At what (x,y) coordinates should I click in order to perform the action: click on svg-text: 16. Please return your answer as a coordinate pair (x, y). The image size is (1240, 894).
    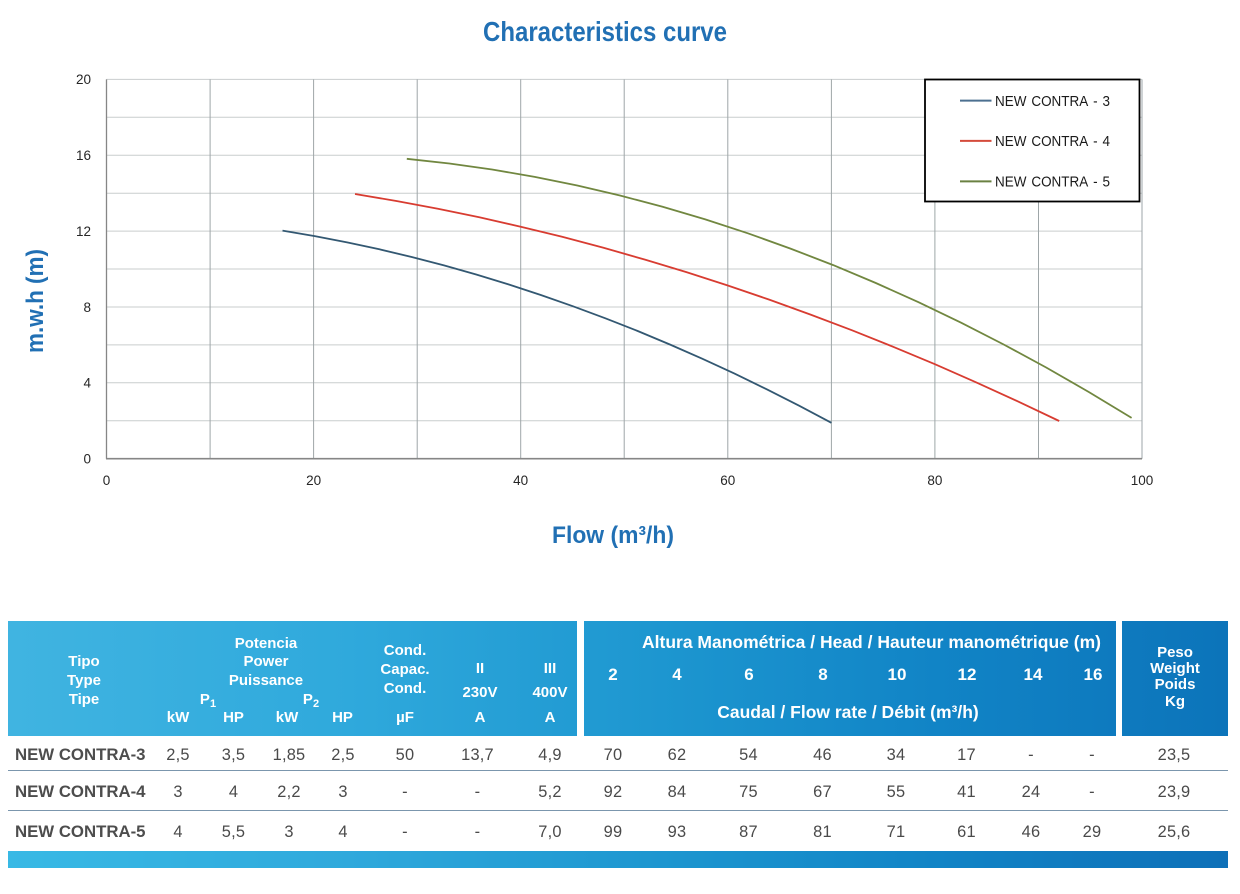
    Looking at the image, I should click on (83, 155).